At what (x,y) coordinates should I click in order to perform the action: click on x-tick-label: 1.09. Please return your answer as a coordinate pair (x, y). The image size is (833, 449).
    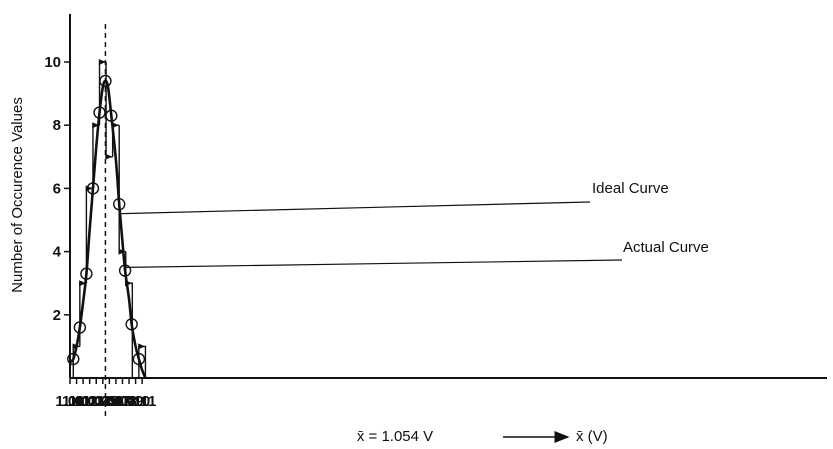
    Looking at the image, I should click on (128, 401).